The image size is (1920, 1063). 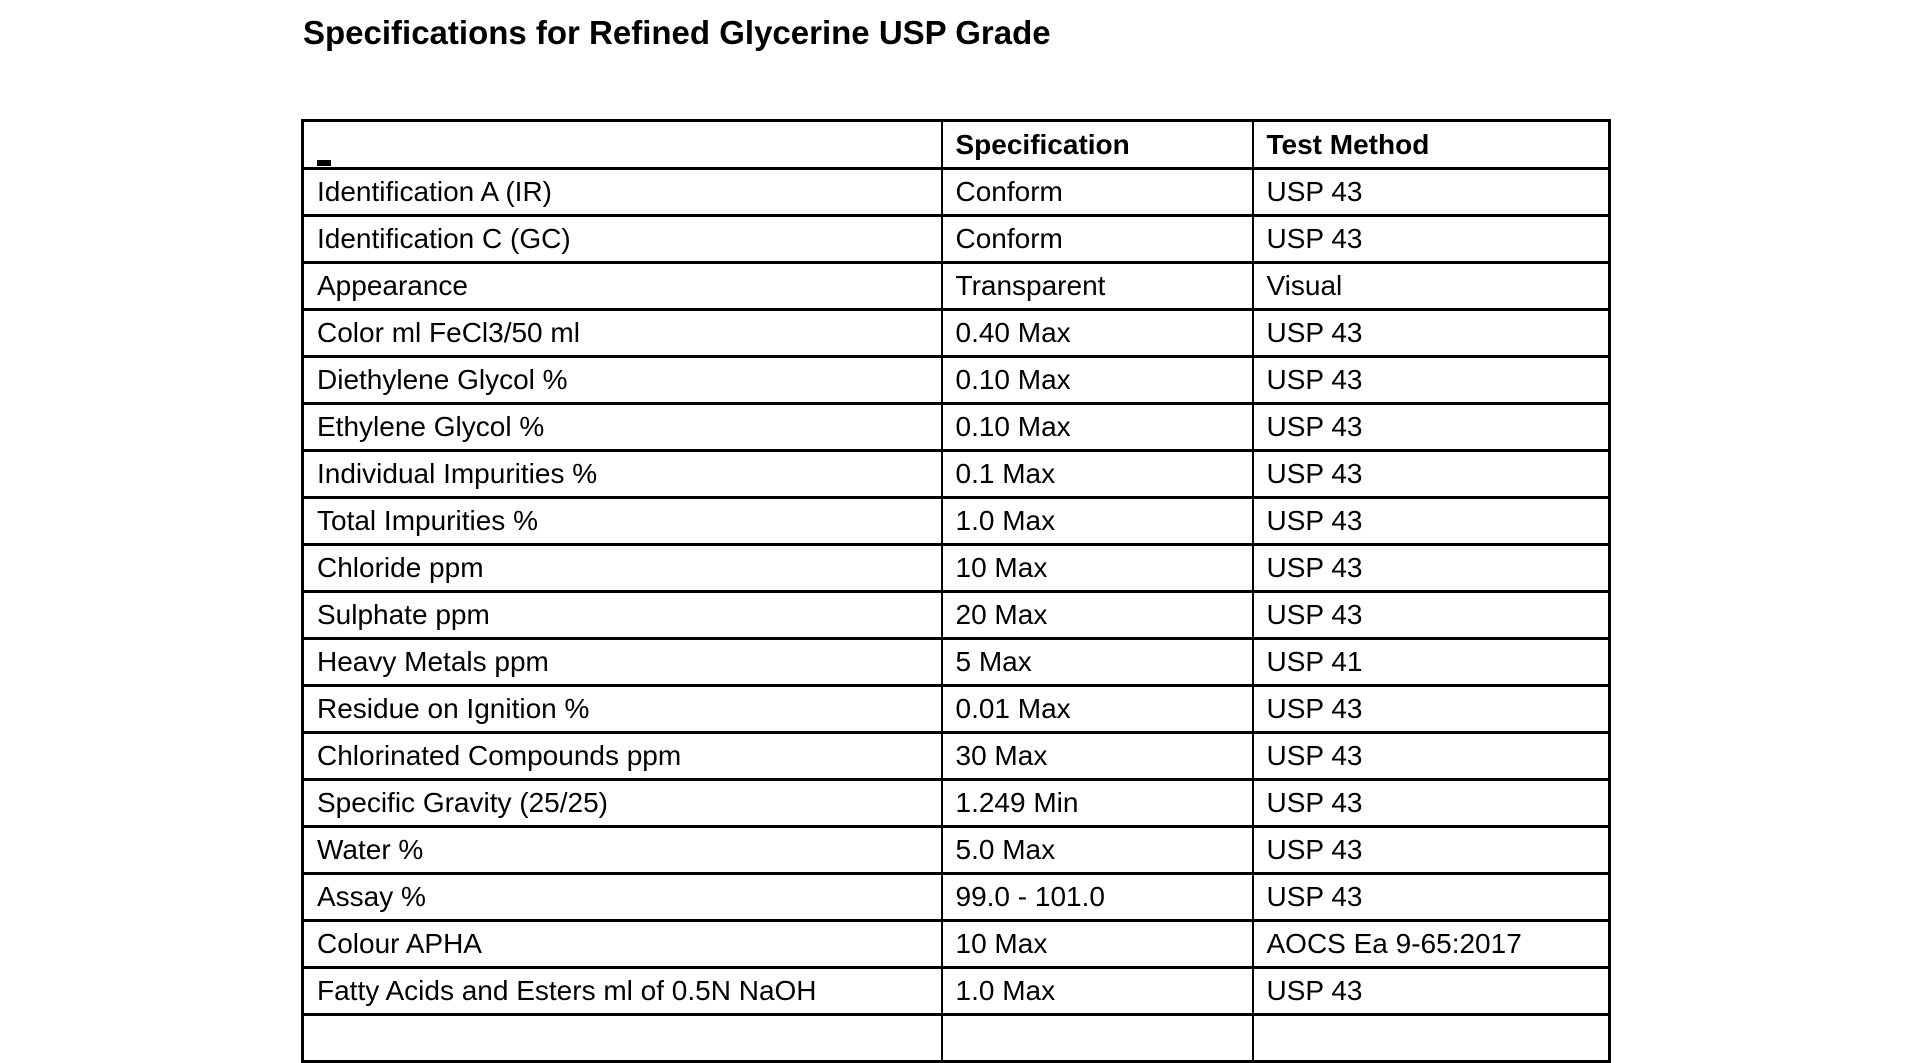 What do you see at coordinates (622, 568) in the screenshot?
I see `parameter-cell: Chloride ppm` at bounding box center [622, 568].